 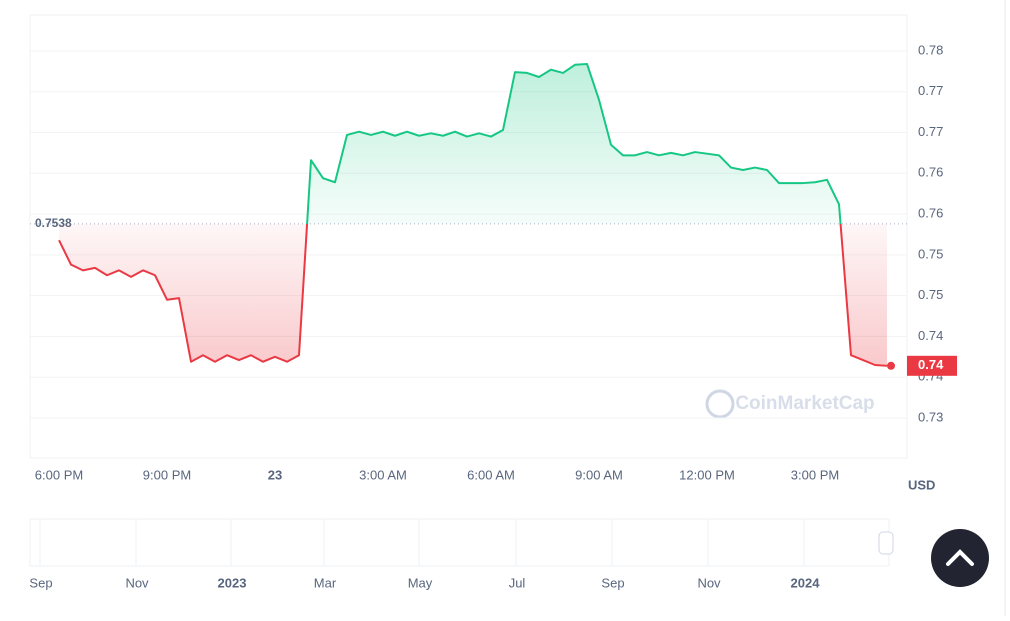 I want to click on y-tick-label: 0.73, so click(x=930, y=416).